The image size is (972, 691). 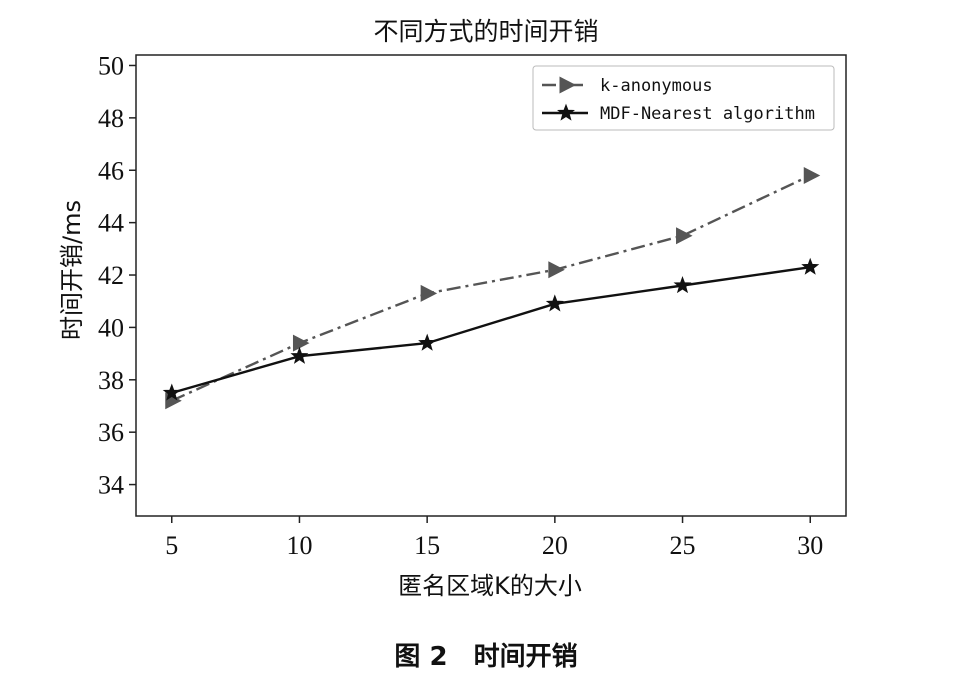 What do you see at coordinates (111, 118) in the screenshot?
I see `y-tick-label: 48` at bounding box center [111, 118].